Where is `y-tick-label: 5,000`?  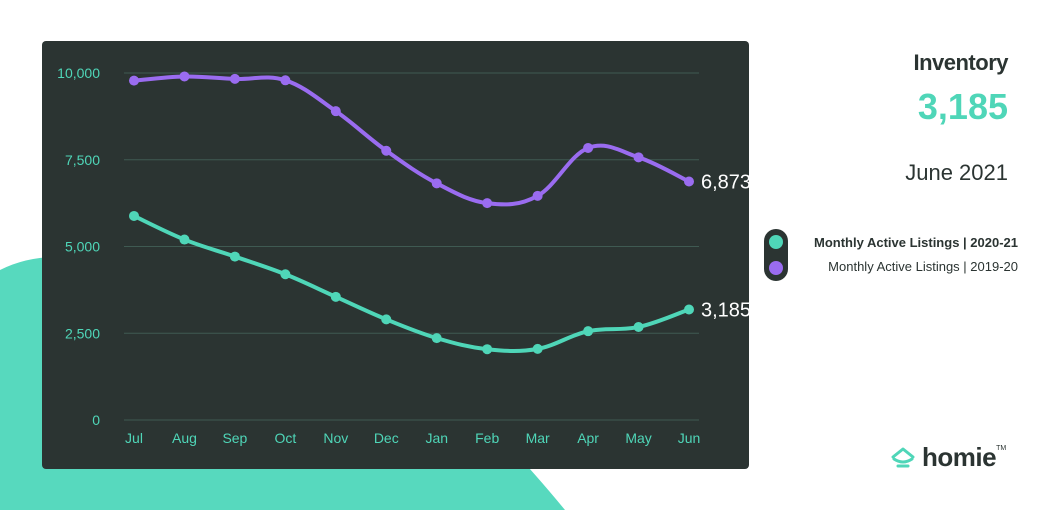
y-tick-label: 5,000 is located at coordinates (82, 247).